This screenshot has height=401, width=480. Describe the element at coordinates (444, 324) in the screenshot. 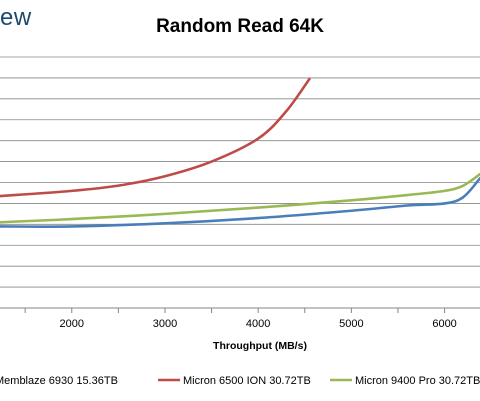

I see `x-tick-label: 6000` at that location.